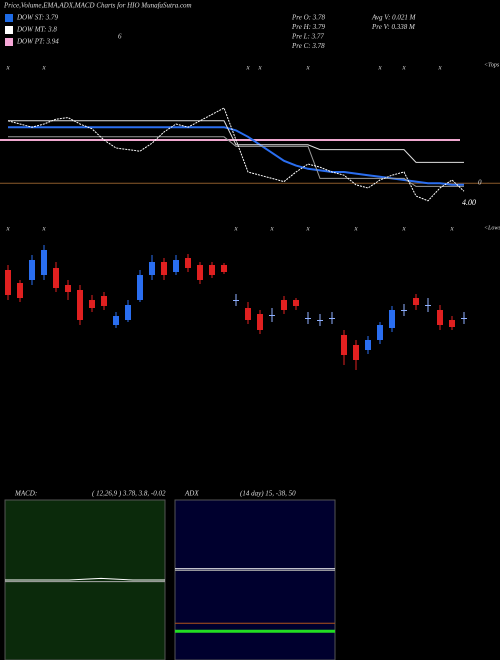 The height and width of the screenshot is (660, 500). What do you see at coordinates (394, 18) in the screenshot?
I see `stat: Avg V: 0.021 M` at bounding box center [394, 18].